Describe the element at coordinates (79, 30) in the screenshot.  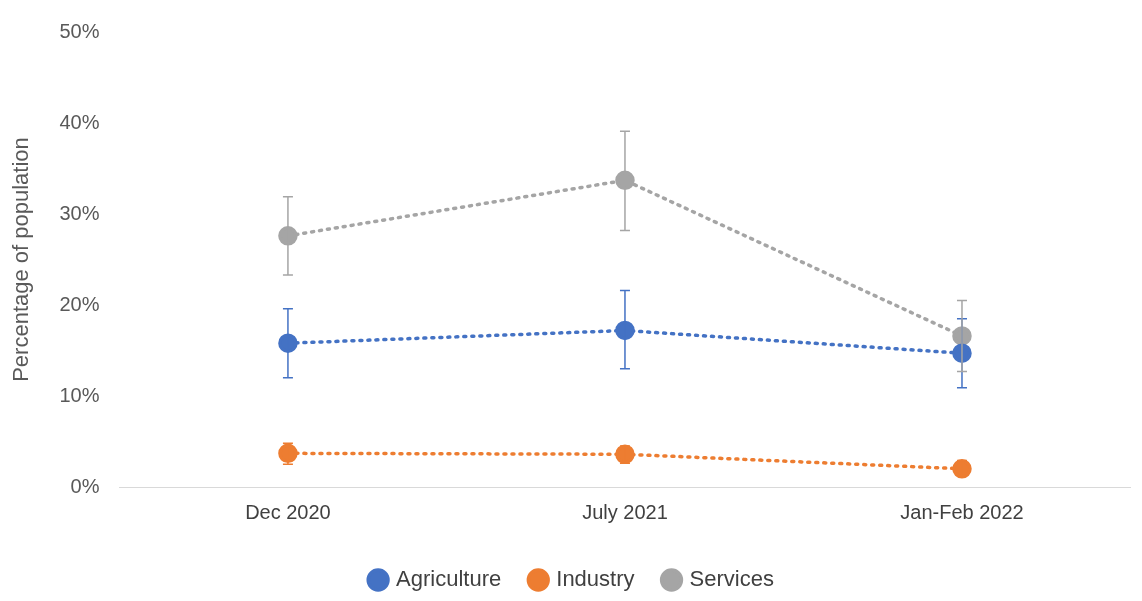
I see `y-tick-label: 50%` at that location.